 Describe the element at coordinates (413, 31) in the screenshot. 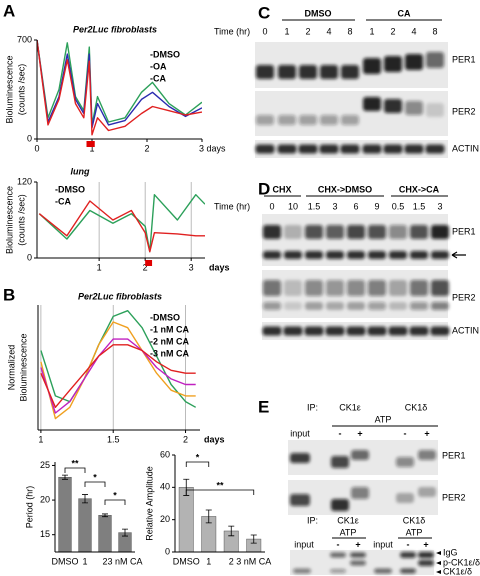

I see `time-value: 4` at that location.